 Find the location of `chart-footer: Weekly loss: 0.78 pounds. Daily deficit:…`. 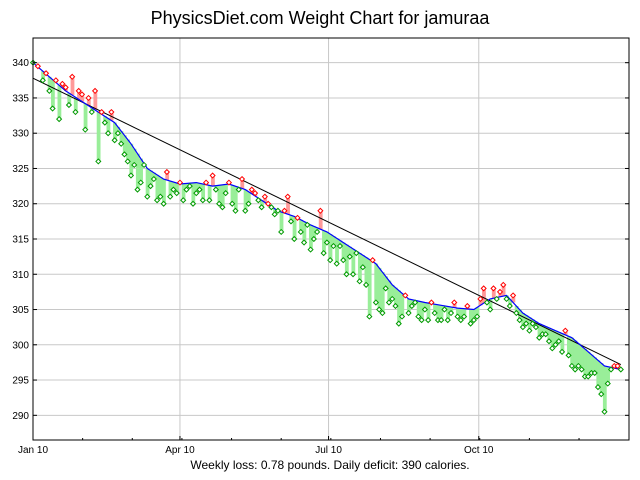

chart-footer: Weekly loss: 0.78 pounds. Daily deficit:… is located at coordinates (330, 465).